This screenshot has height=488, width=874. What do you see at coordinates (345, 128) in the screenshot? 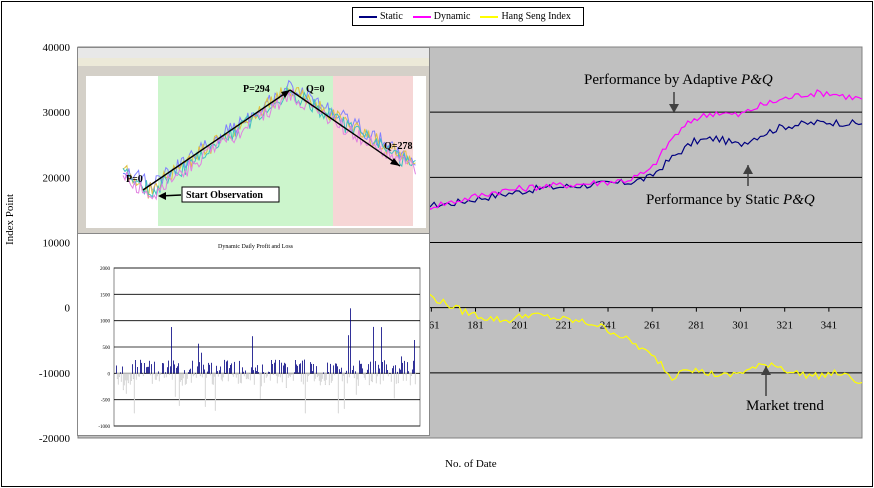
I see `inset-arrow-down` at bounding box center [345, 128].